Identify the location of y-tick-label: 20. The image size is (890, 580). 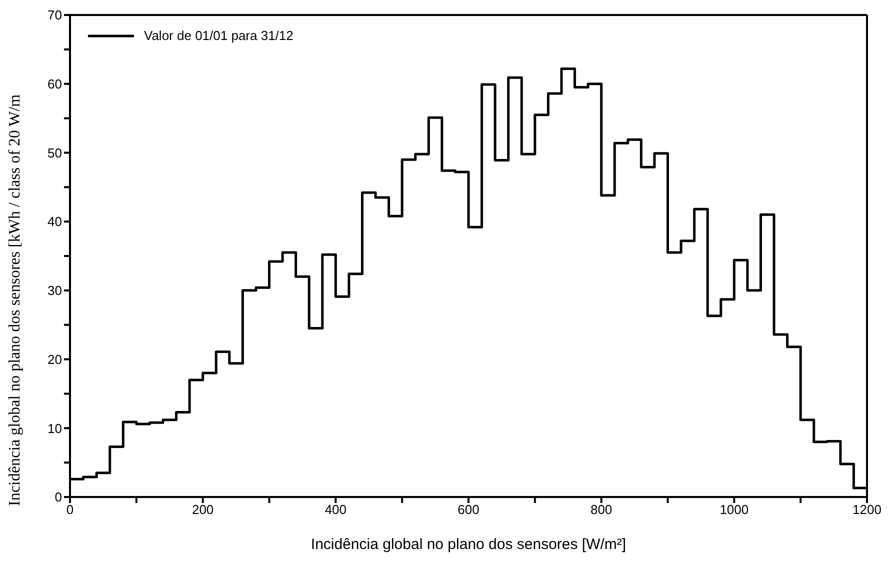
(55, 359).